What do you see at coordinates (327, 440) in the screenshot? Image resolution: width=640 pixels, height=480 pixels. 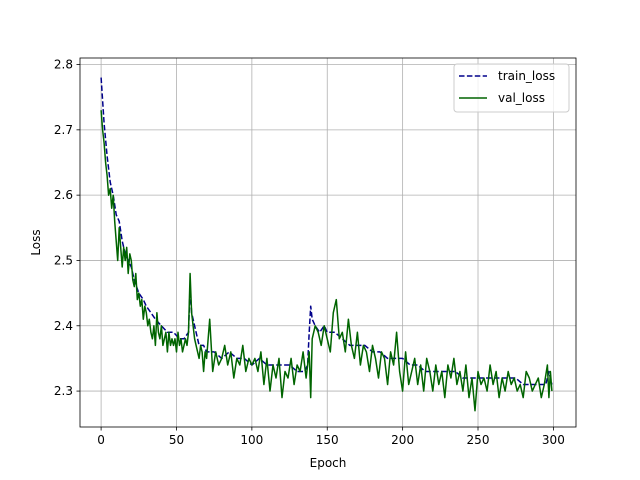 I see `x-tick-label: 150` at bounding box center [327, 440].